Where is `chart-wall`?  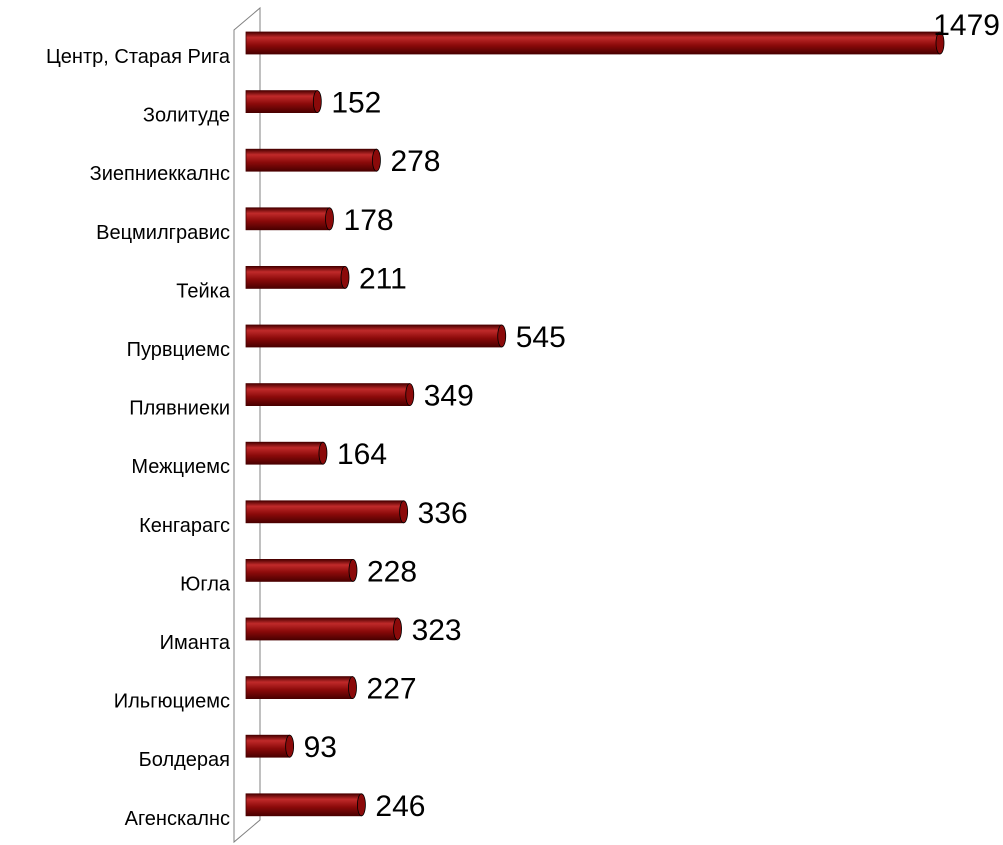 chart-wall is located at coordinates (247, 425).